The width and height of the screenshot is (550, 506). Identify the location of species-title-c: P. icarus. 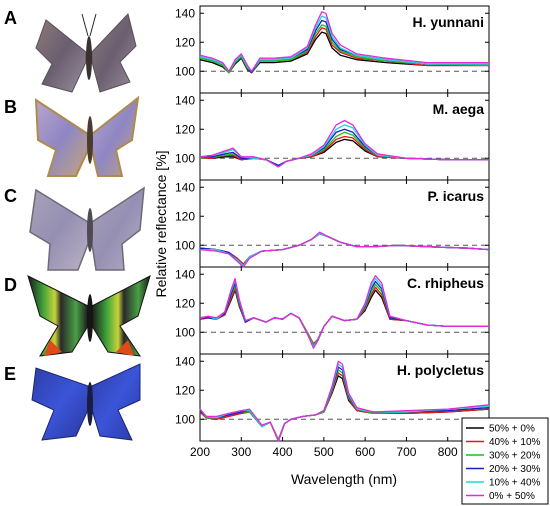
(455, 196).